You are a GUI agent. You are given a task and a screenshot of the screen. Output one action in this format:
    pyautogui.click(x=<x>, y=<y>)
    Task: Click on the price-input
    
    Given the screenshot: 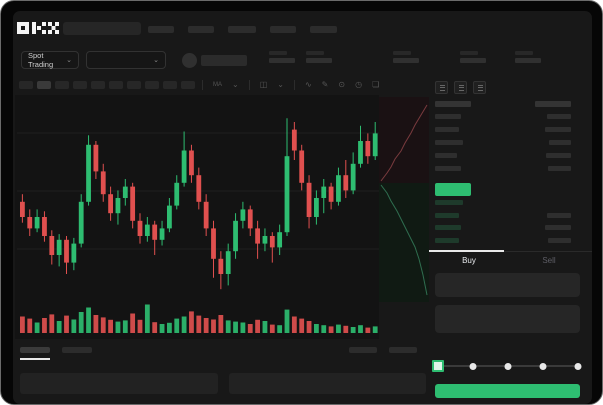 What is the action you would take?
    pyautogui.click(x=507, y=285)
    